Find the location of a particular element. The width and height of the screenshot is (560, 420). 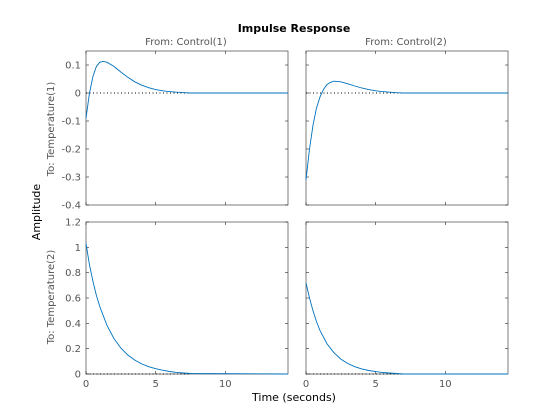

y-tick-label-r2c1-5: 1 is located at coordinates (78, 248).